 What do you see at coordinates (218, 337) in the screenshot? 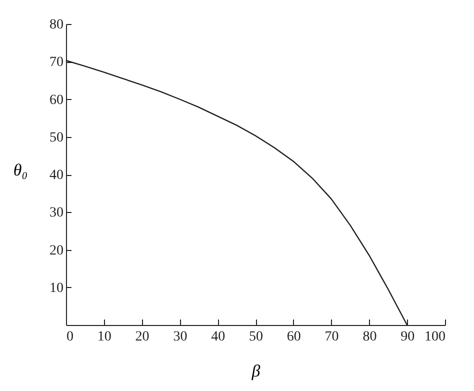
I see `x-tick-label: 40` at bounding box center [218, 337].